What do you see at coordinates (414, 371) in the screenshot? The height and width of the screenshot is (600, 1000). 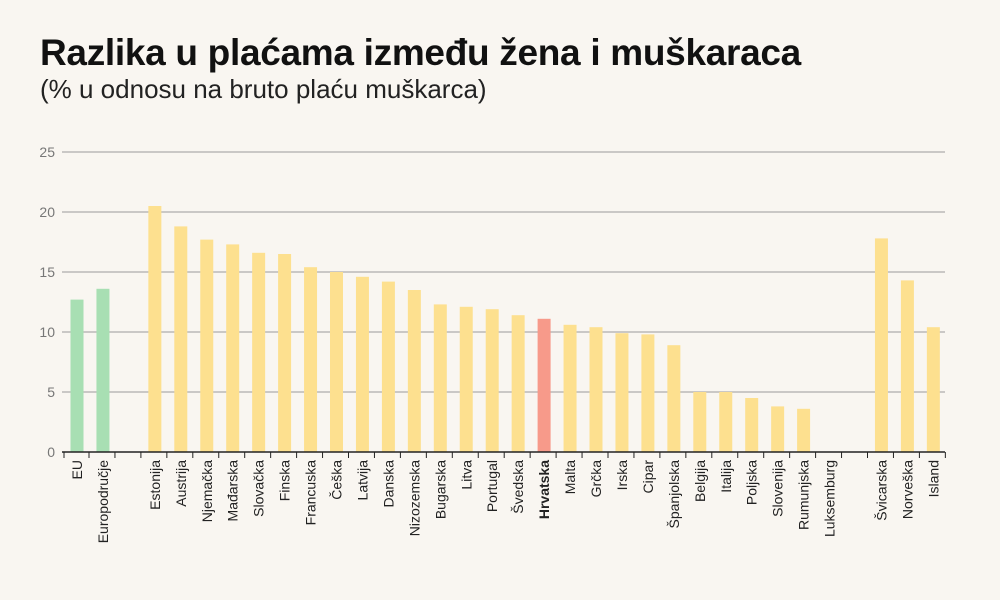 I see `bar-nizozemska` at bounding box center [414, 371].